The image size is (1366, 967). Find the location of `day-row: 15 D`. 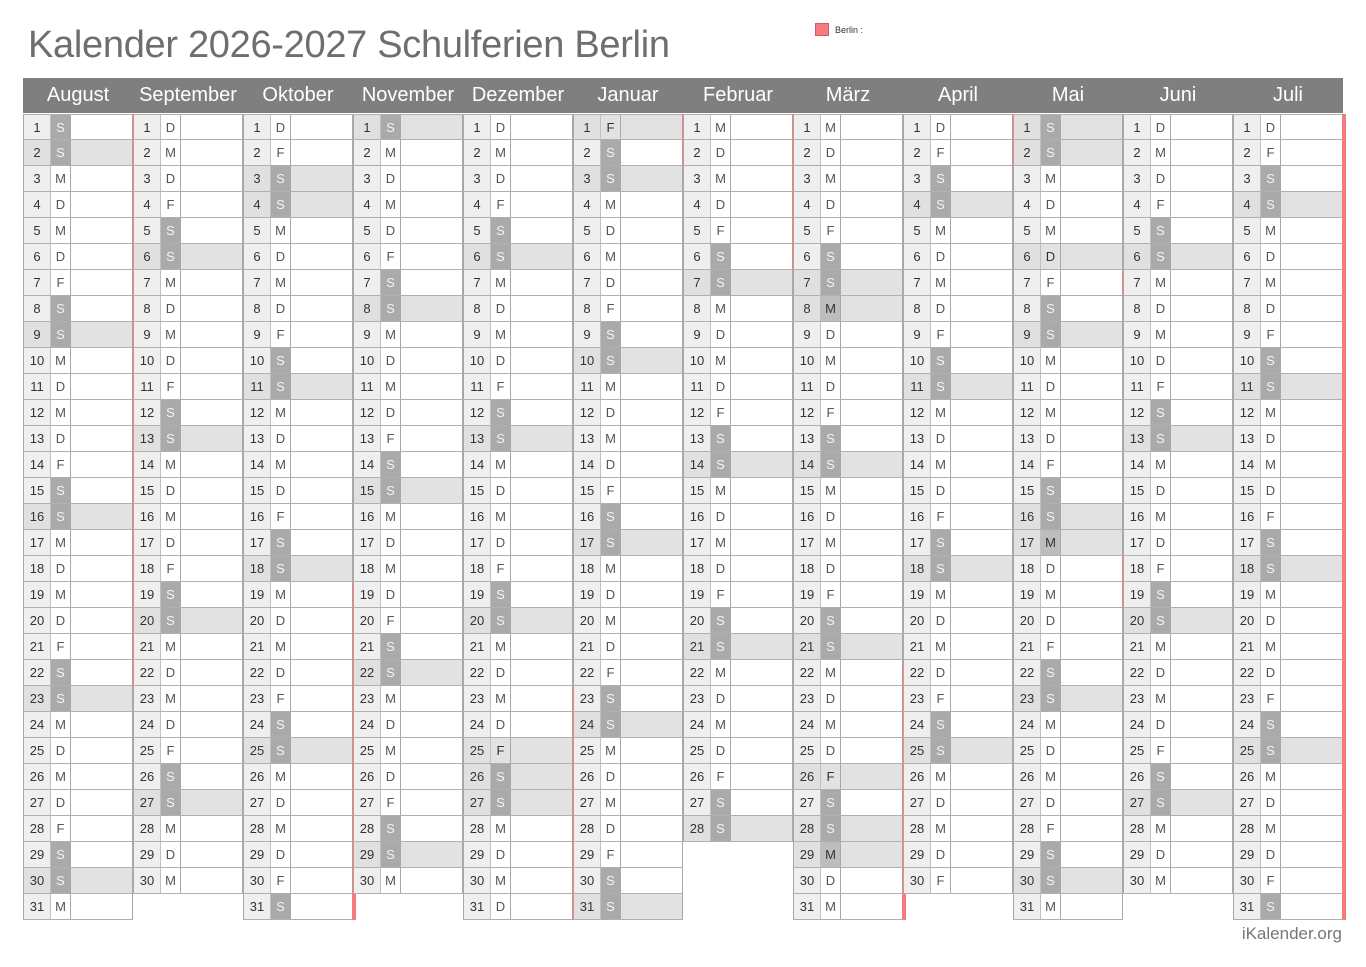

day-row: 15 D is located at coordinates (518, 491).